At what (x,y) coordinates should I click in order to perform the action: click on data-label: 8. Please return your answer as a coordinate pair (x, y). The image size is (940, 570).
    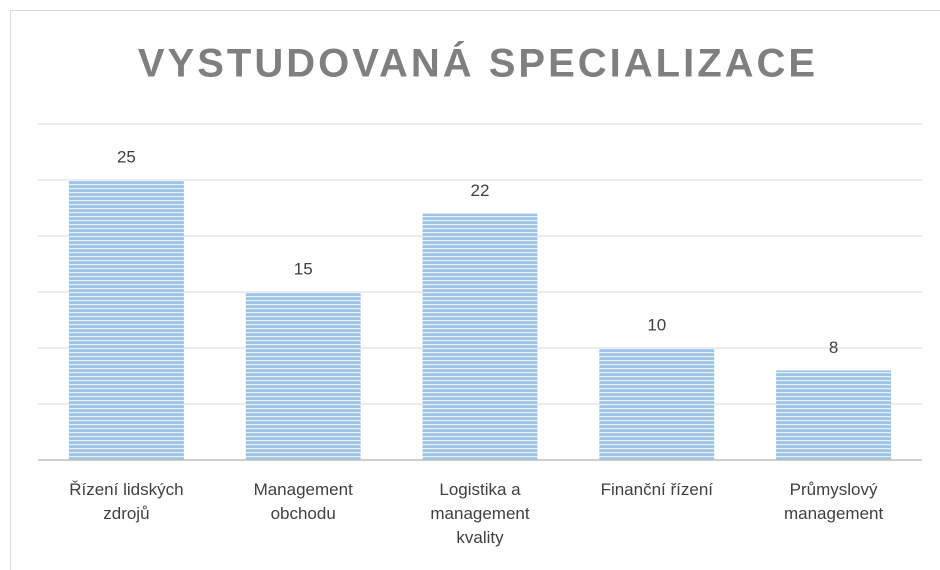
    Looking at the image, I should click on (833, 347).